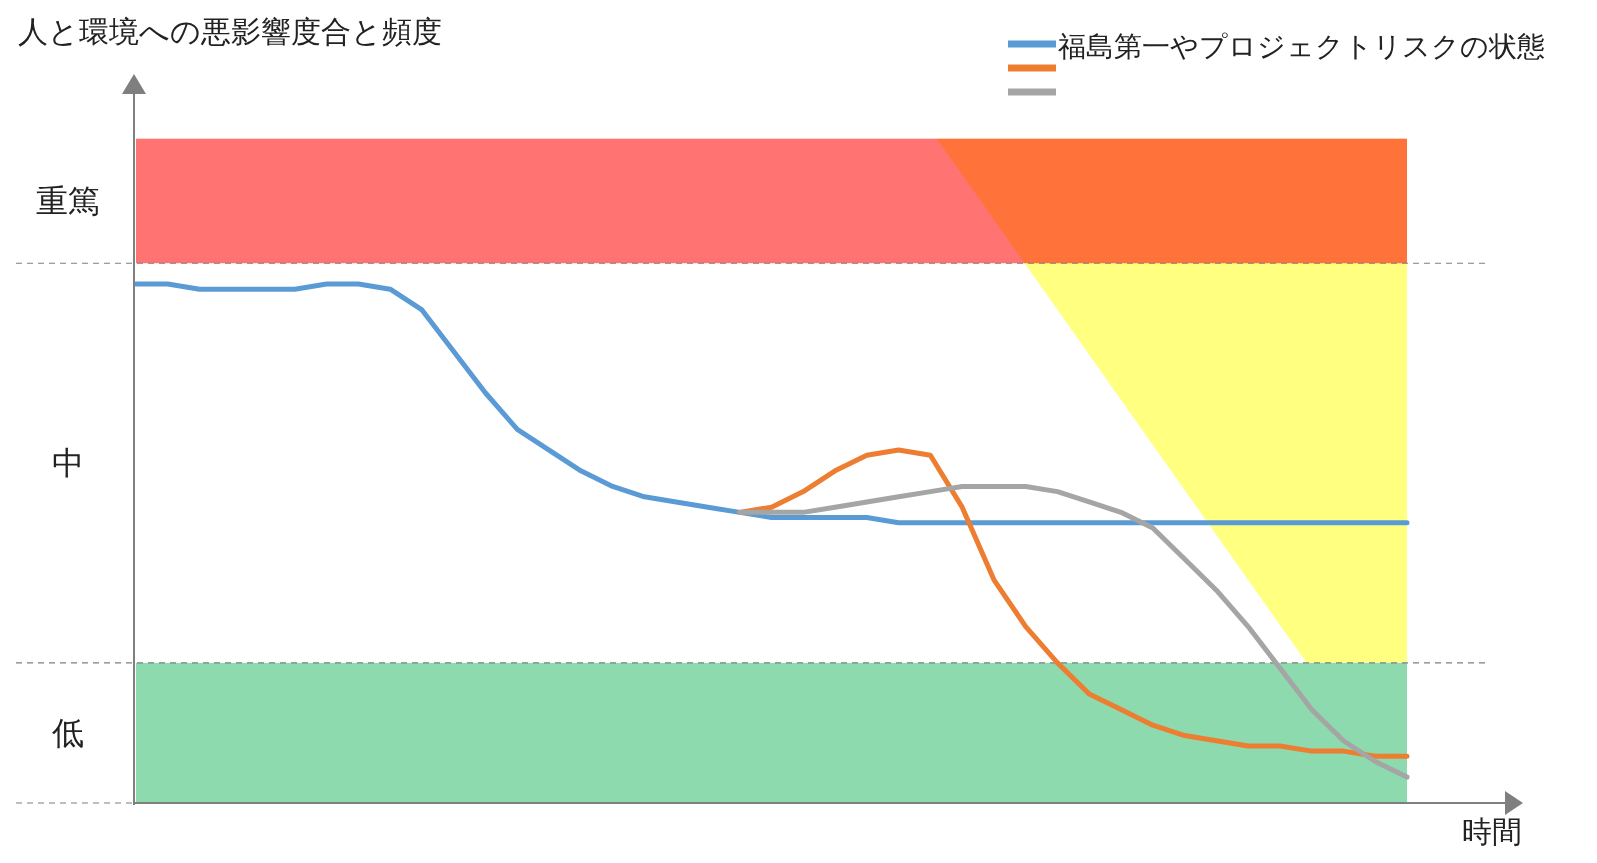 The width and height of the screenshot is (1597, 863). I want to click on legend-label: 福島第一やプロジェクトリスクの状態, so click(1301, 46).